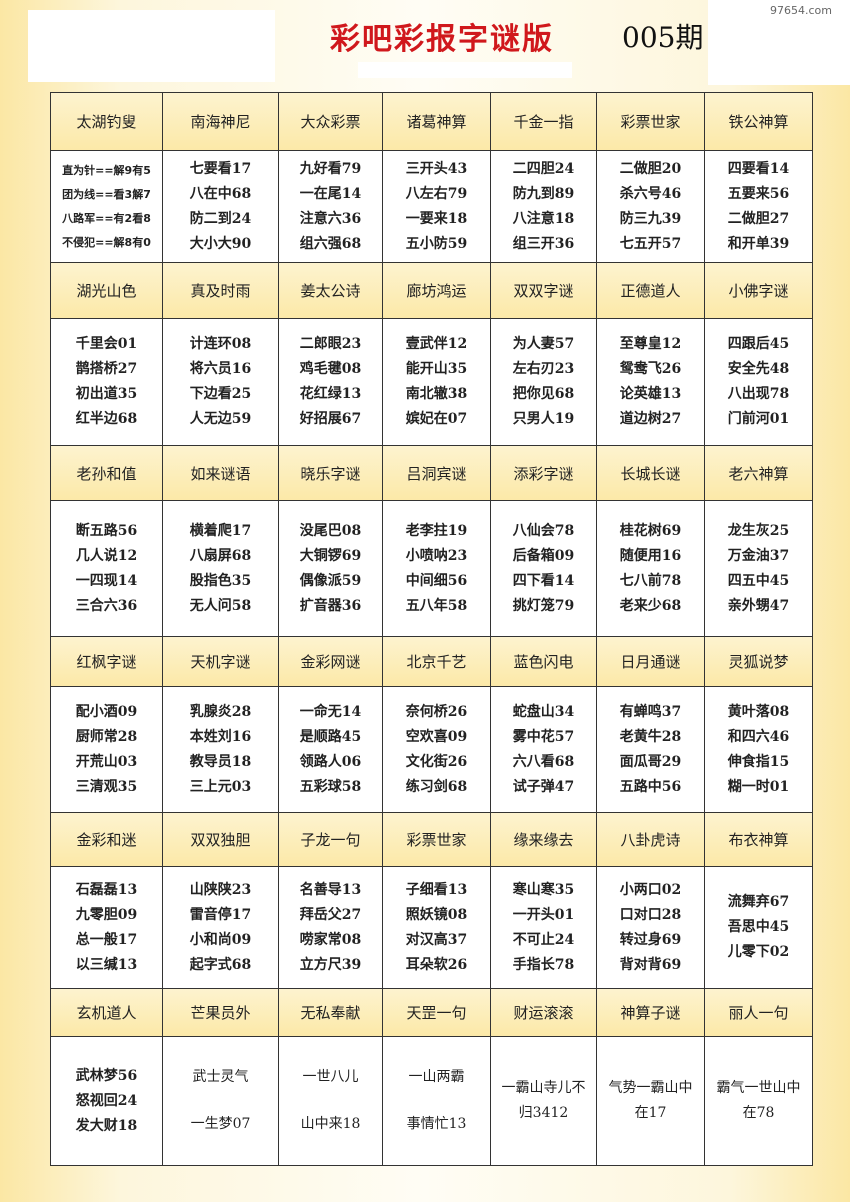  I want to click on cell-line: 将六员16, so click(220, 369).